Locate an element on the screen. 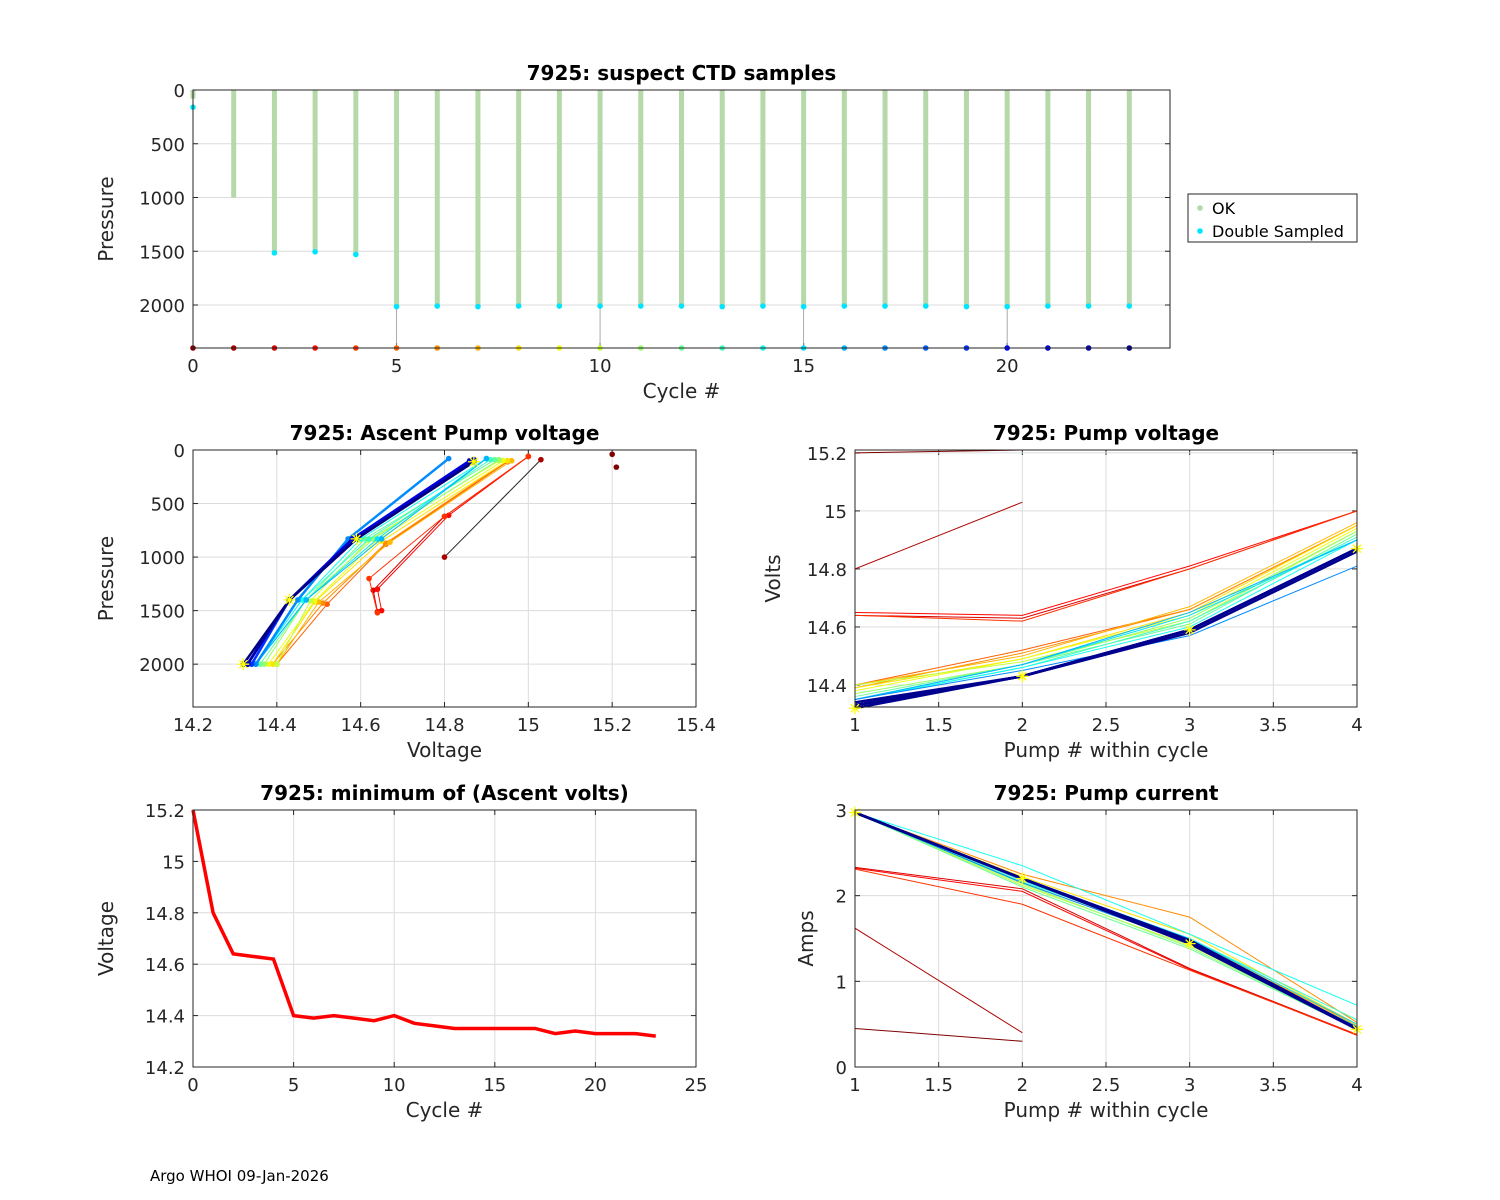 The width and height of the screenshot is (1500, 1200). pumpi-ylabel: Amps is located at coordinates (806, 938).